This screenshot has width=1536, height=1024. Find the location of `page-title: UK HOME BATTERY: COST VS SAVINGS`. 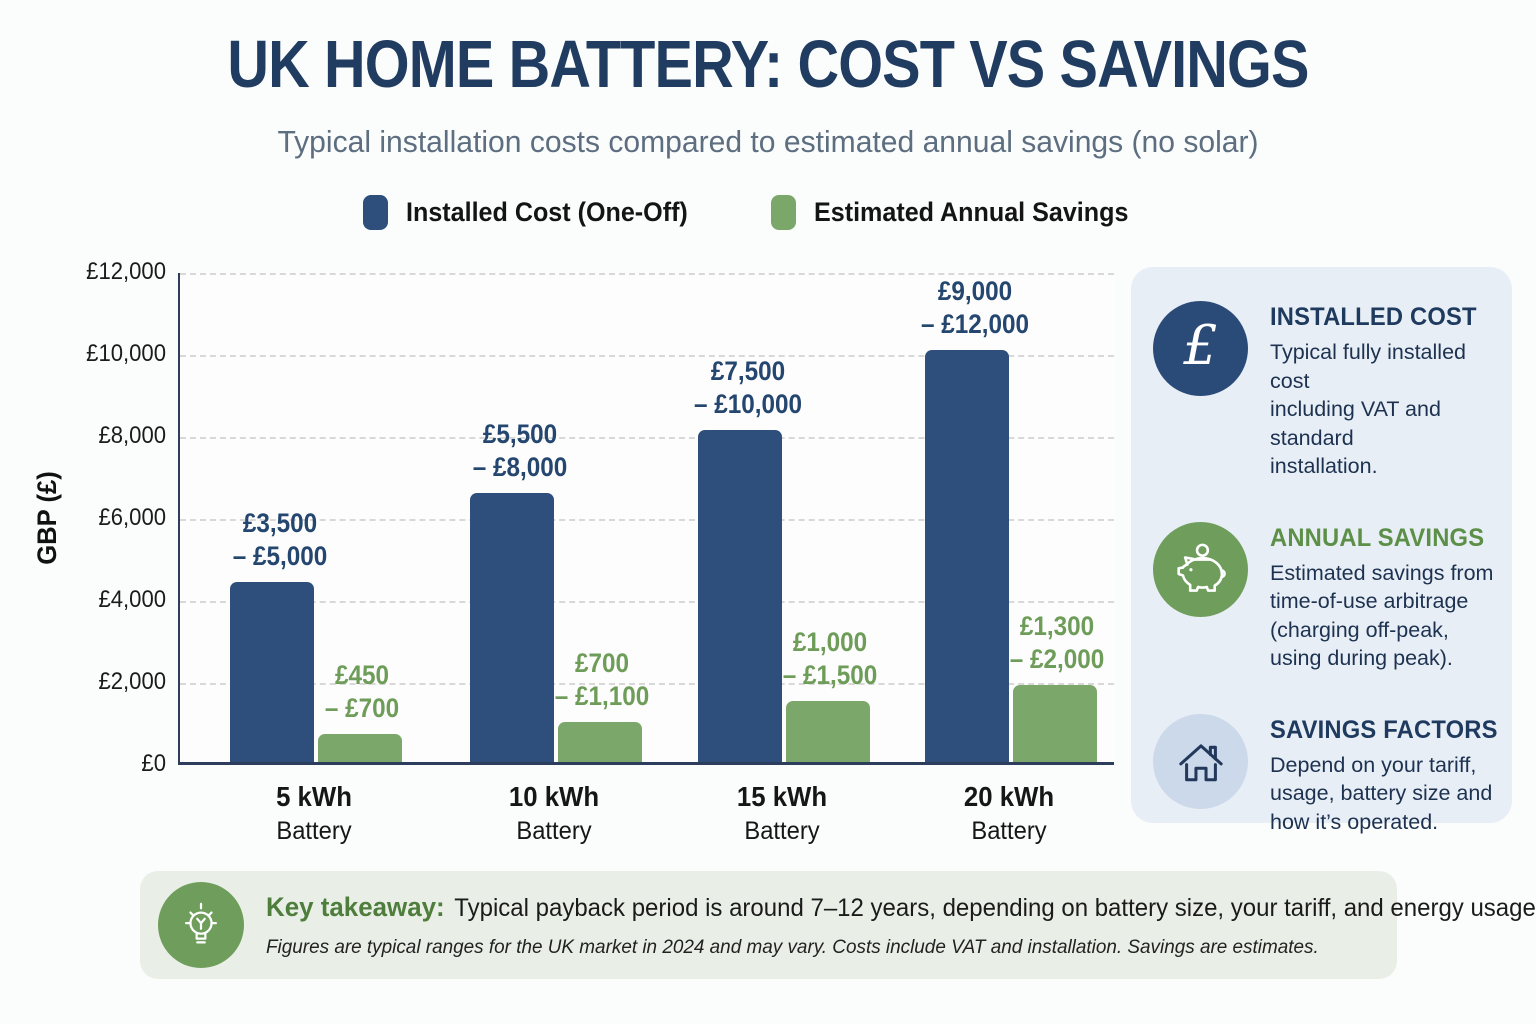

page-title: UK HOME BATTERY: COST VS SAVINGS is located at coordinates (768, 64).